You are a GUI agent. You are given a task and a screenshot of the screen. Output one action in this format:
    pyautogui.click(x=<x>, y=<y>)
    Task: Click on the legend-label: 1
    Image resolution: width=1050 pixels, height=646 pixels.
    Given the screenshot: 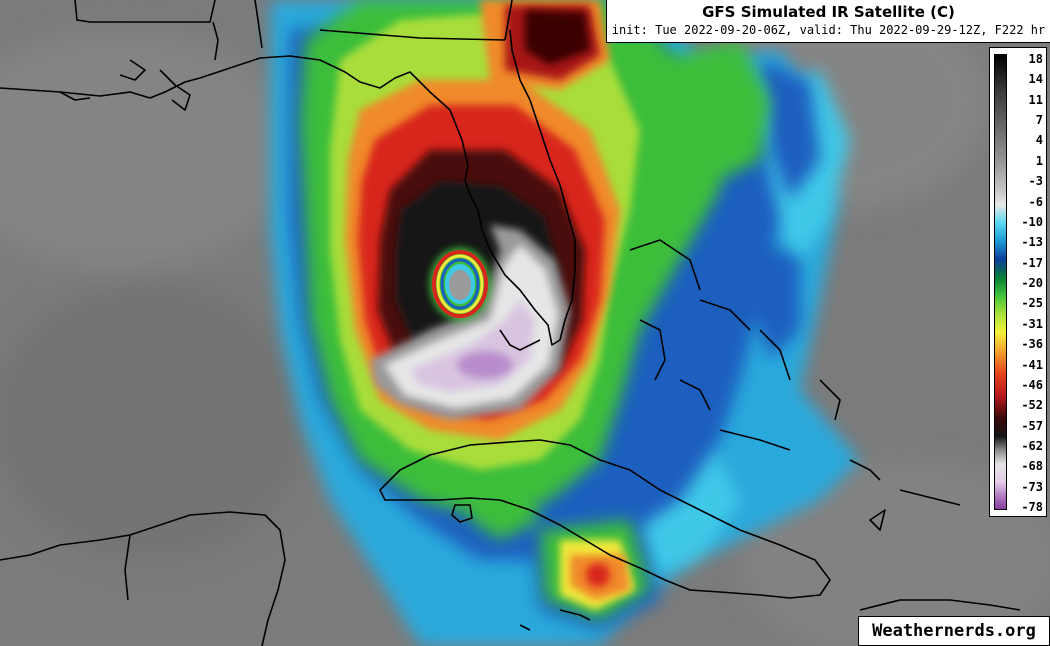 What is the action you would take?
    pyautogui.click(x=1039, y=160)
    